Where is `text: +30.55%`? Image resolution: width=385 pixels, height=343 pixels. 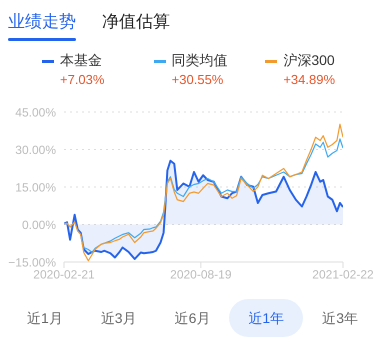 text: +30.55% is located at coordinates (198, 79).